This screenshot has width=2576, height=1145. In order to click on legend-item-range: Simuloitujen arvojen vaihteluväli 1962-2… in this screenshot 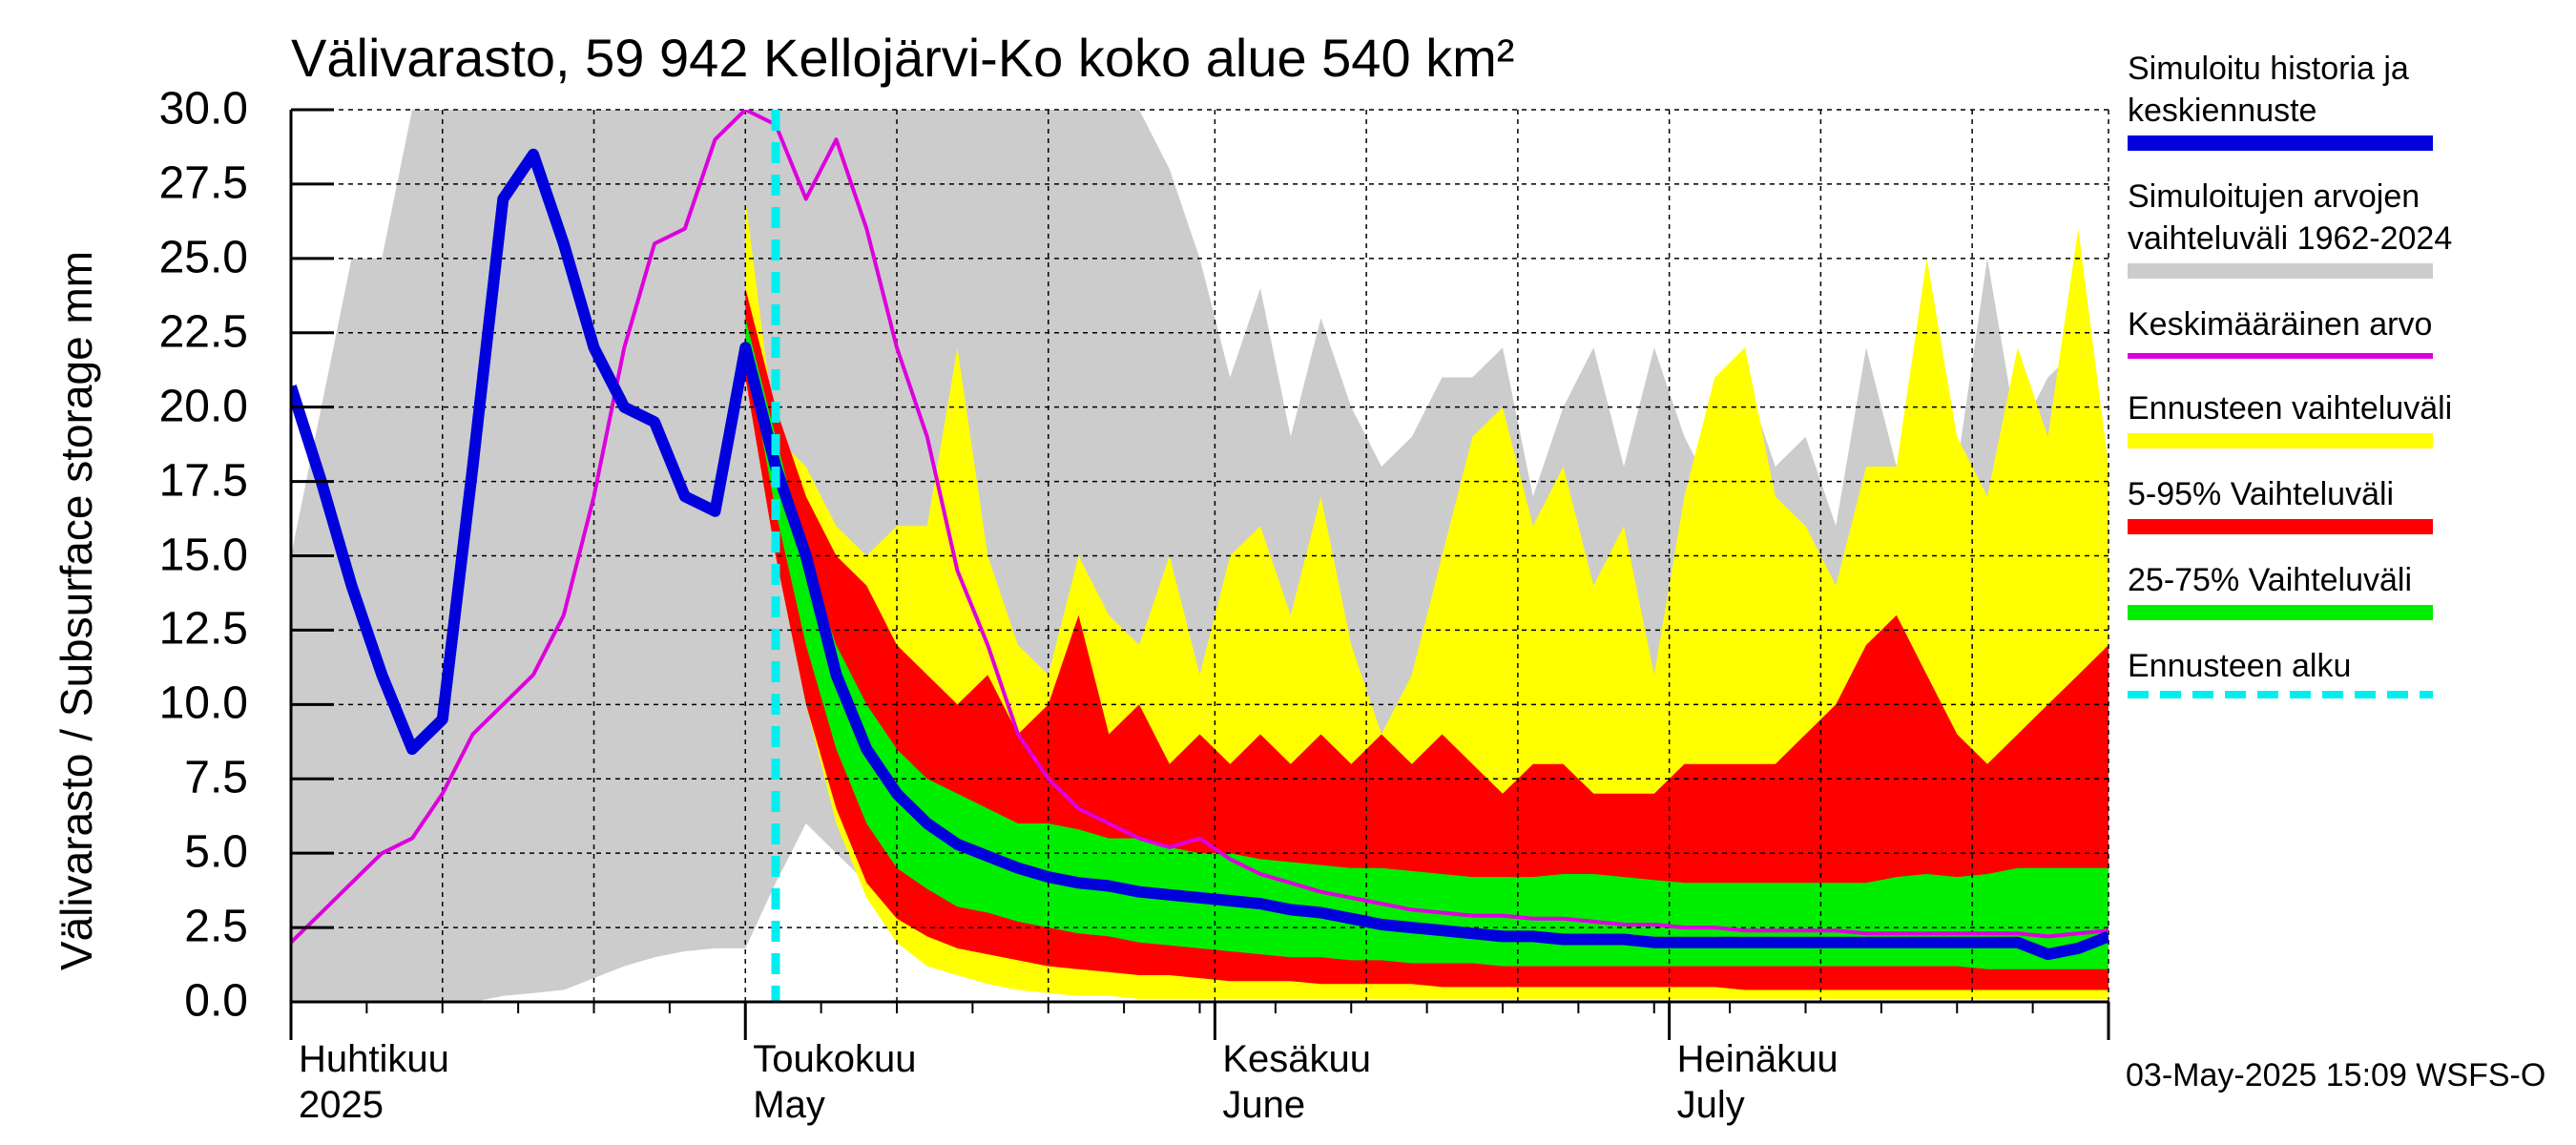, I will do `click(2290, 227)`.